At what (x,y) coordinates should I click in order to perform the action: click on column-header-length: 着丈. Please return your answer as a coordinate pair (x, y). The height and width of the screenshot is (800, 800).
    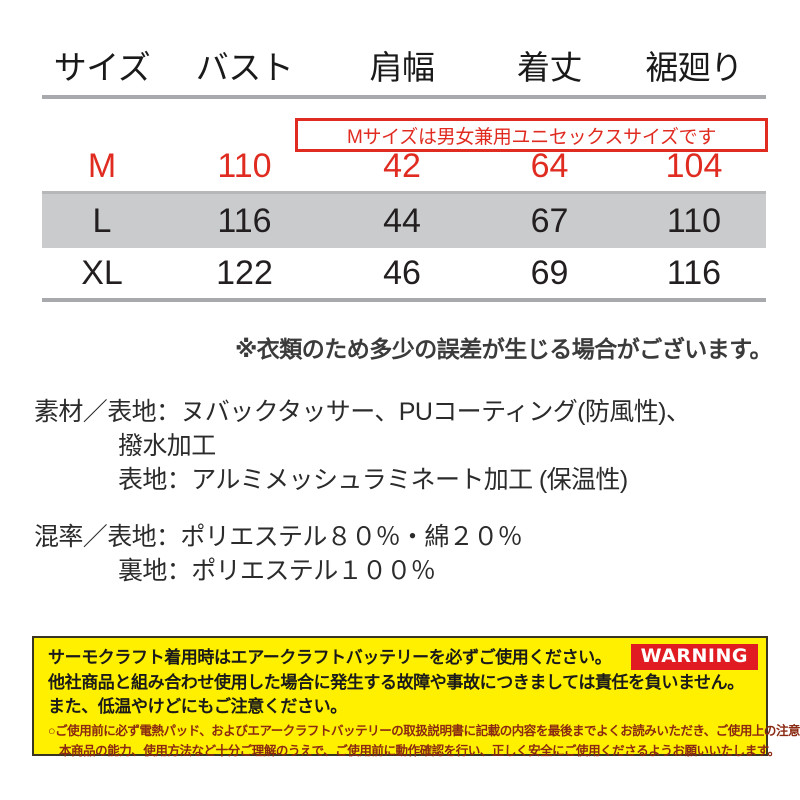
    Looking at the image, I should click on (550, 67).